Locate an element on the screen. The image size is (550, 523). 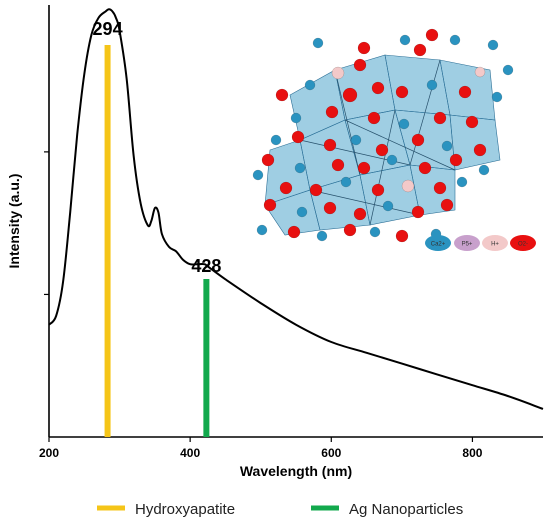
y-axis-label: Intensity (a.u.) is located at coordinates (14, 221).